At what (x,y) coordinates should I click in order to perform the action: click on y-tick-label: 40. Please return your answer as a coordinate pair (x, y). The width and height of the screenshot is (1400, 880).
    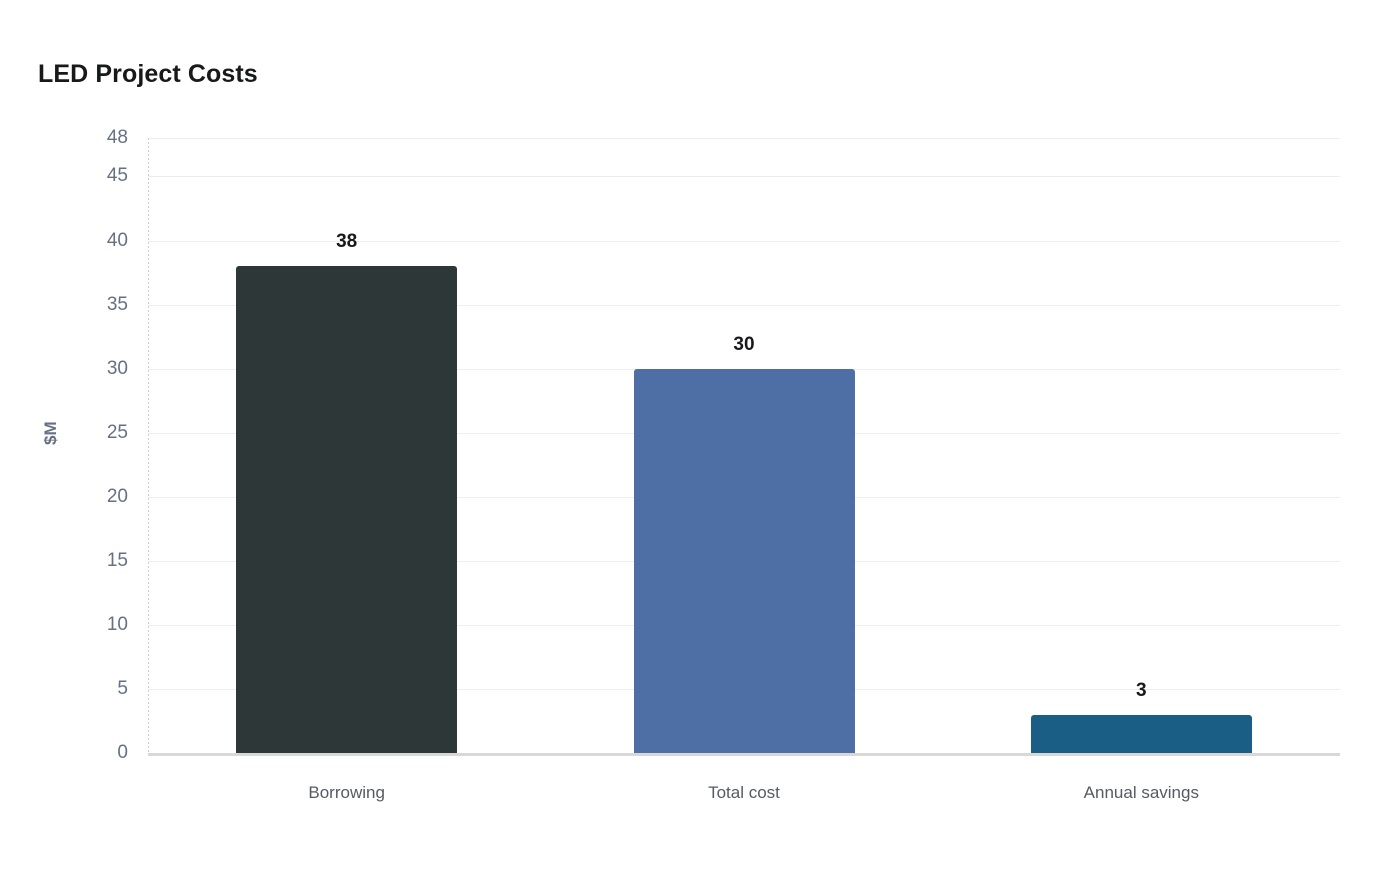
    Looking at the image, I should click on (117, 240).